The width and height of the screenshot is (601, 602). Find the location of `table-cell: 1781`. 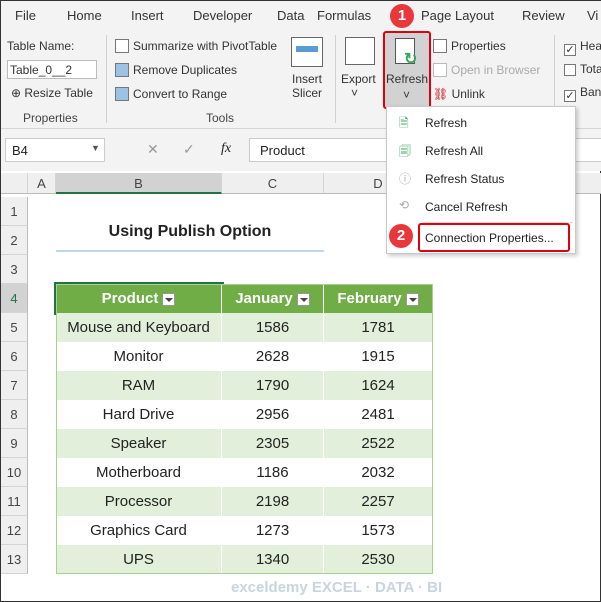

table-cell: 1781 is located at coordinates (378, 327).